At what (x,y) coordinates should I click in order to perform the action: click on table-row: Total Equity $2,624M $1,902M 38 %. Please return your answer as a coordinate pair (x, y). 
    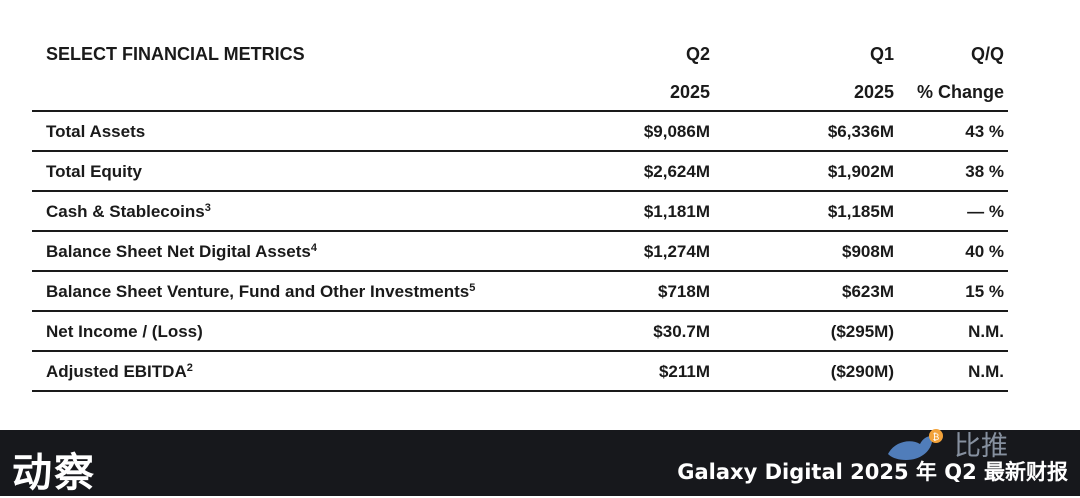
    Looking at the image, I should click on (520, 172).